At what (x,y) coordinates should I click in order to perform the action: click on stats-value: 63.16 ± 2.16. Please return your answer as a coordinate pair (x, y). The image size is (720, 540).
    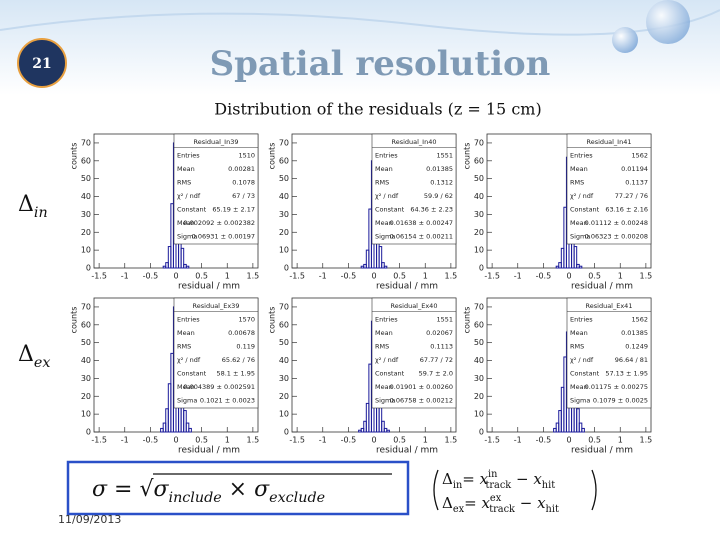
    Looking at the image, I should click on (626, 209).